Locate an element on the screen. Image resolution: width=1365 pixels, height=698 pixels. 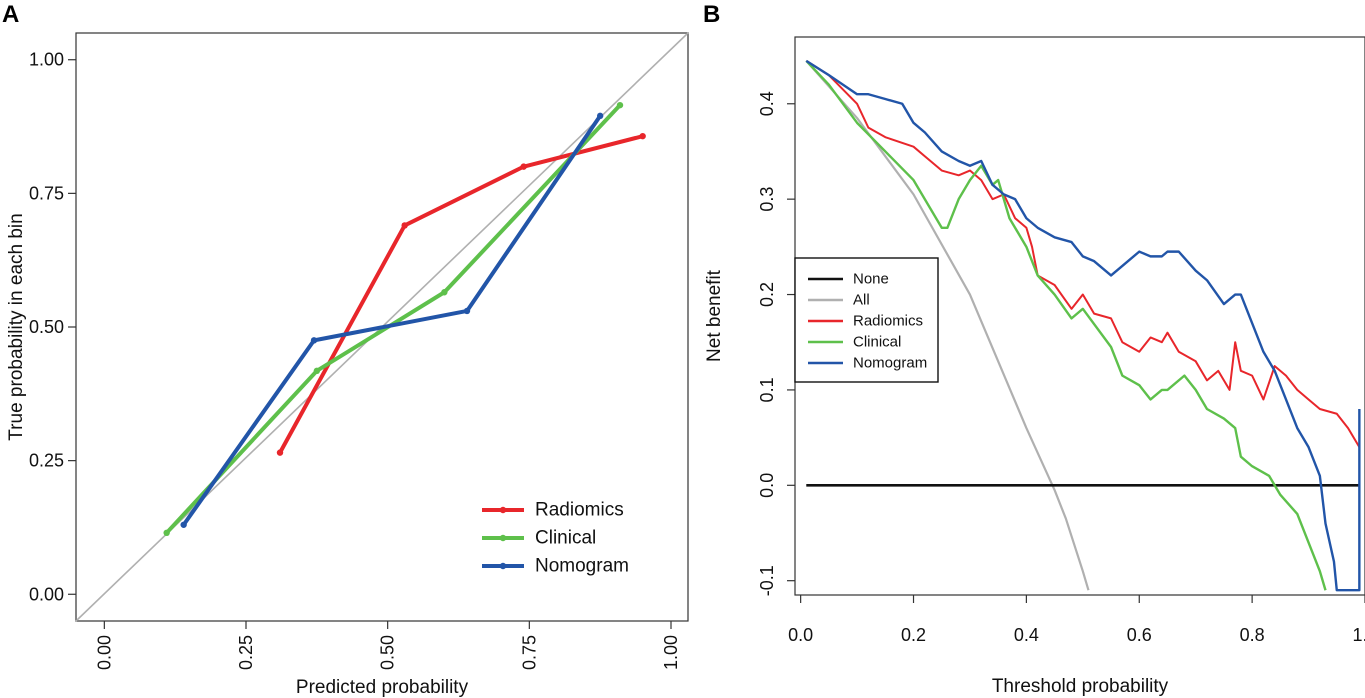
decision-y-axis-title: Net benefit is located at coordinates (714, 315).